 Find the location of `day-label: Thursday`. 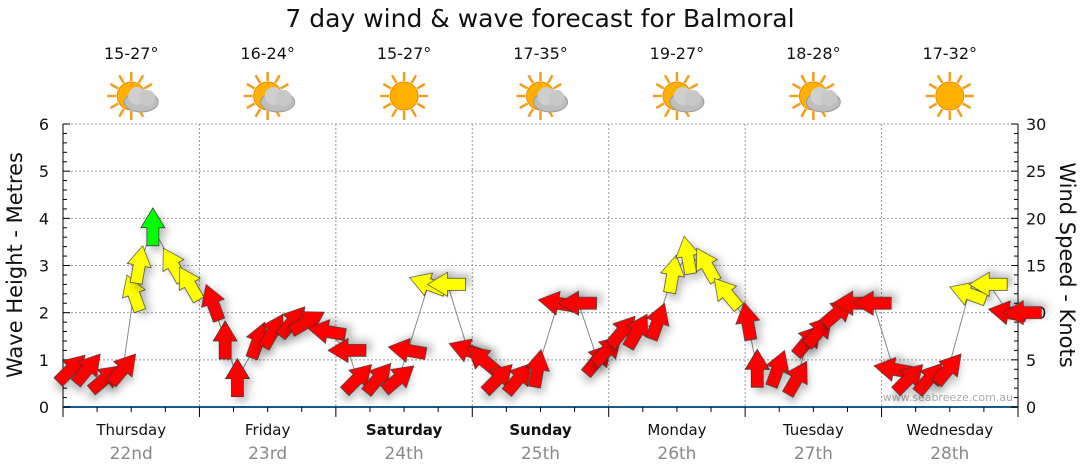

day-label: Thursday is located at coordinates (130, 430).